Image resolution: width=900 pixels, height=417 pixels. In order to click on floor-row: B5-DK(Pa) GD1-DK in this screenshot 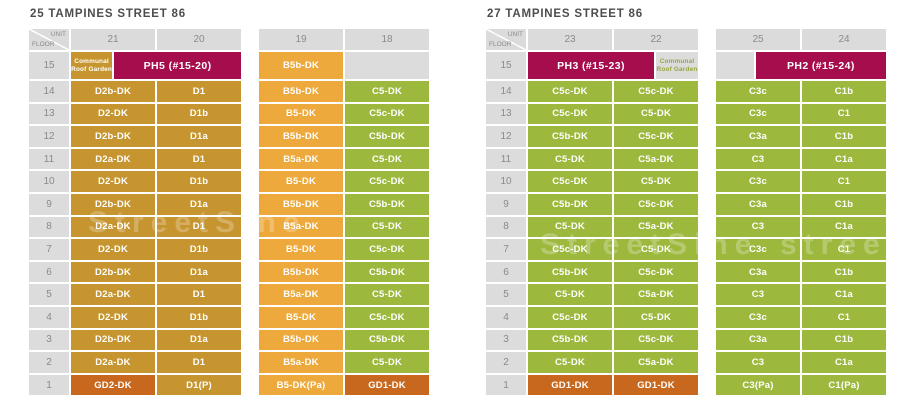, I will do `click(344, 385)`.